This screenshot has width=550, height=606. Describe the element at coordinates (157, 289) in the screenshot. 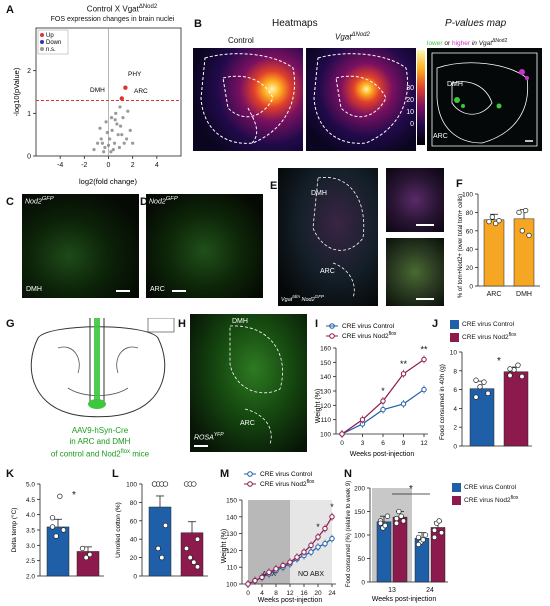

I see `micrograph-d-region: ARC` at that location.